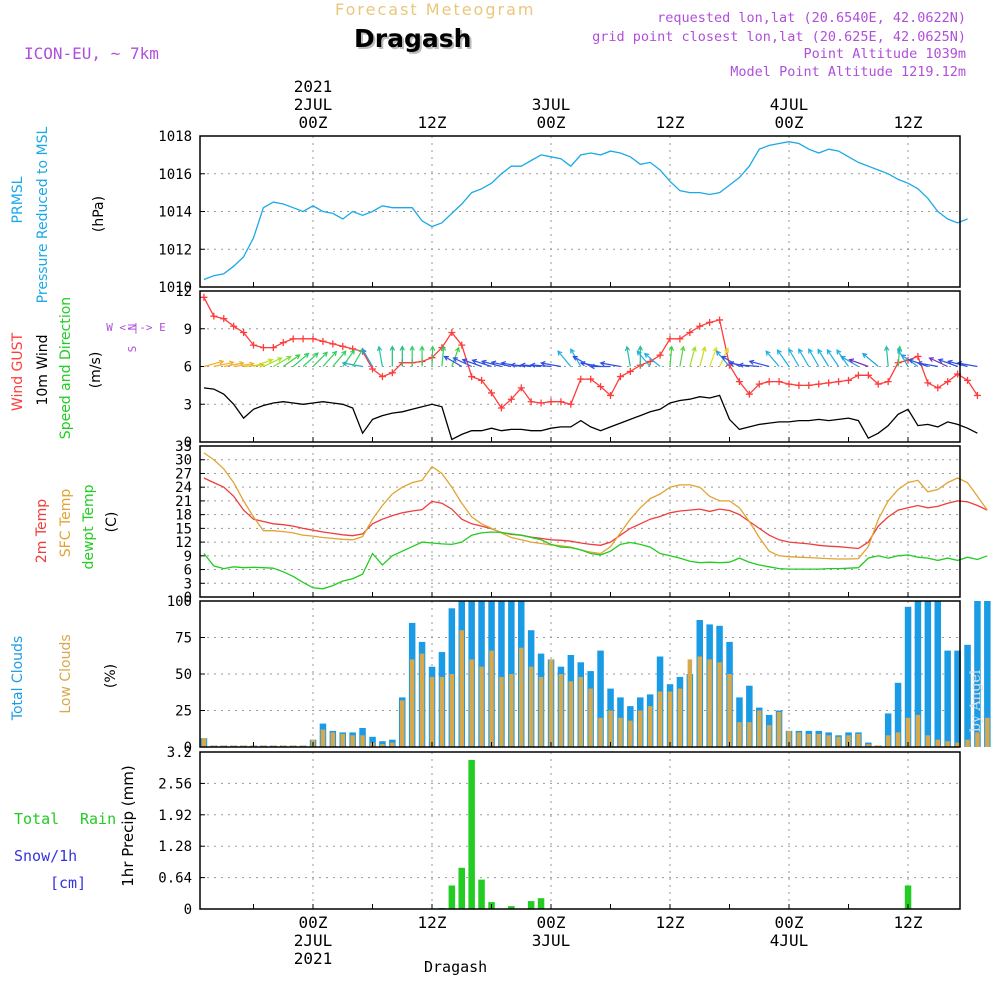 The image size is (1000, 1000). What do you see at coordinates (36, 819) in the screenshot?
I see `precip-total-label: Total` at bounding box center [36, 819].